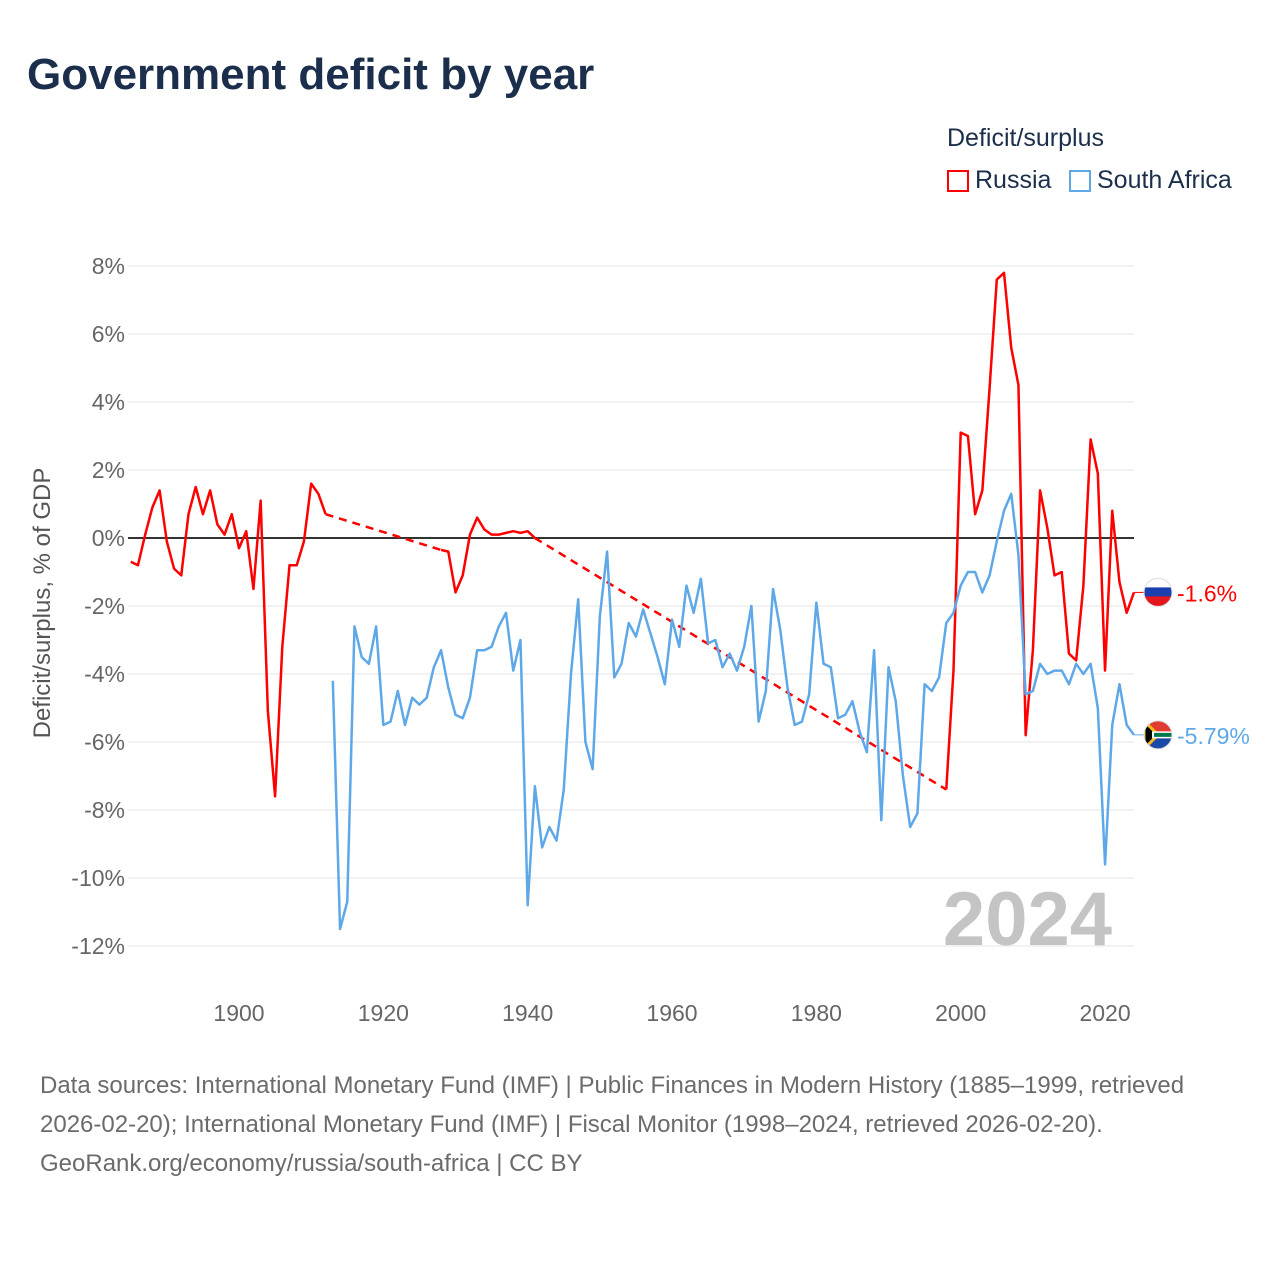 The image size is (1280, 1280). I want to click on year-watermark: 2024, so click(1027, 919).